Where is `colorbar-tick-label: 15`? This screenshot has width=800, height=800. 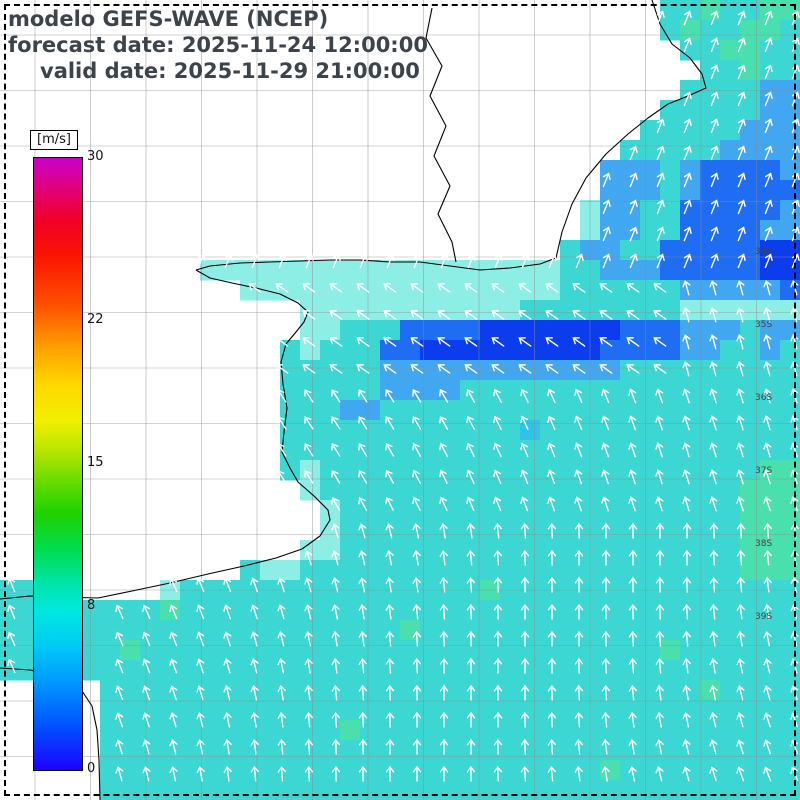 colorbar-tick-label: 15 is located at coordinates (95, 462).